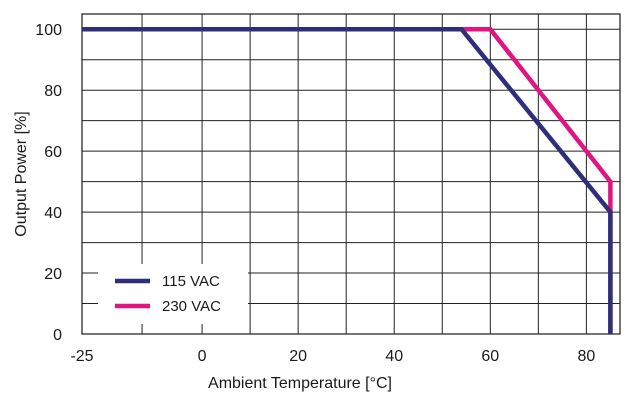 The height and width of the screenshot is (394, 633). I want to click on y-axis-title: Output Power [%], so click(21, 173).